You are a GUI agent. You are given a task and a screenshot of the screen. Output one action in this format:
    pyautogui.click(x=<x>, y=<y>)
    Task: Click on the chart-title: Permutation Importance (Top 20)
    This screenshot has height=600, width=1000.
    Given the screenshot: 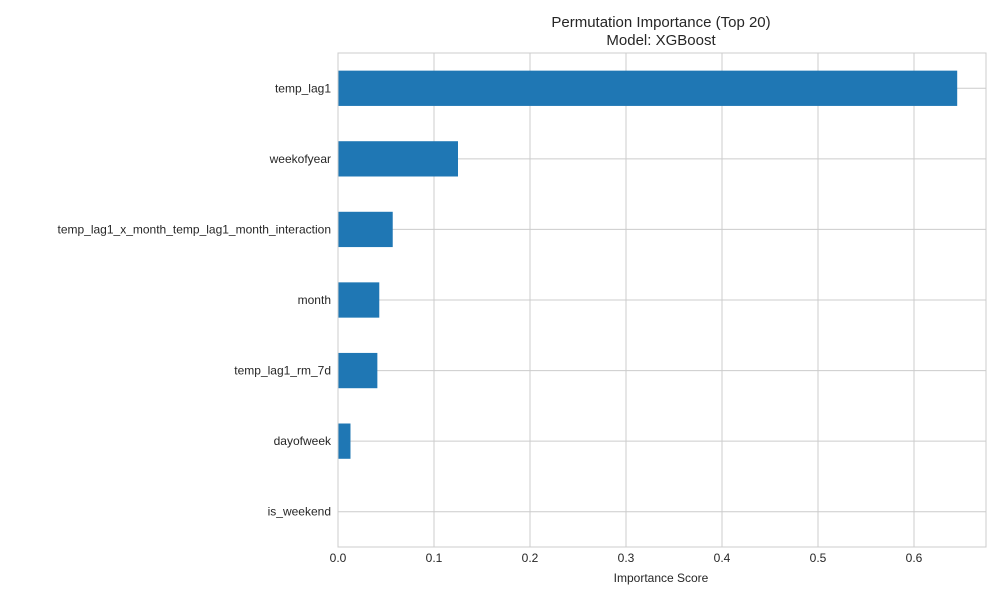 What is the action you would take?
    pyautogui.click(x=660, y=22)
    